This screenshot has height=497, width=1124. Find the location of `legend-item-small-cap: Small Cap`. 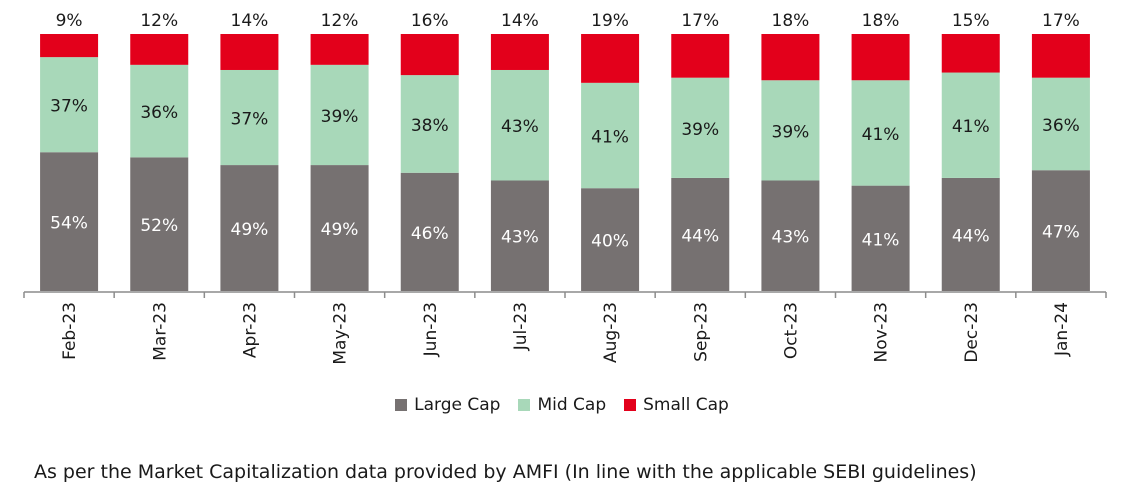

legend-item-small-cap: Small Cap is located at coordinates (676, 405).